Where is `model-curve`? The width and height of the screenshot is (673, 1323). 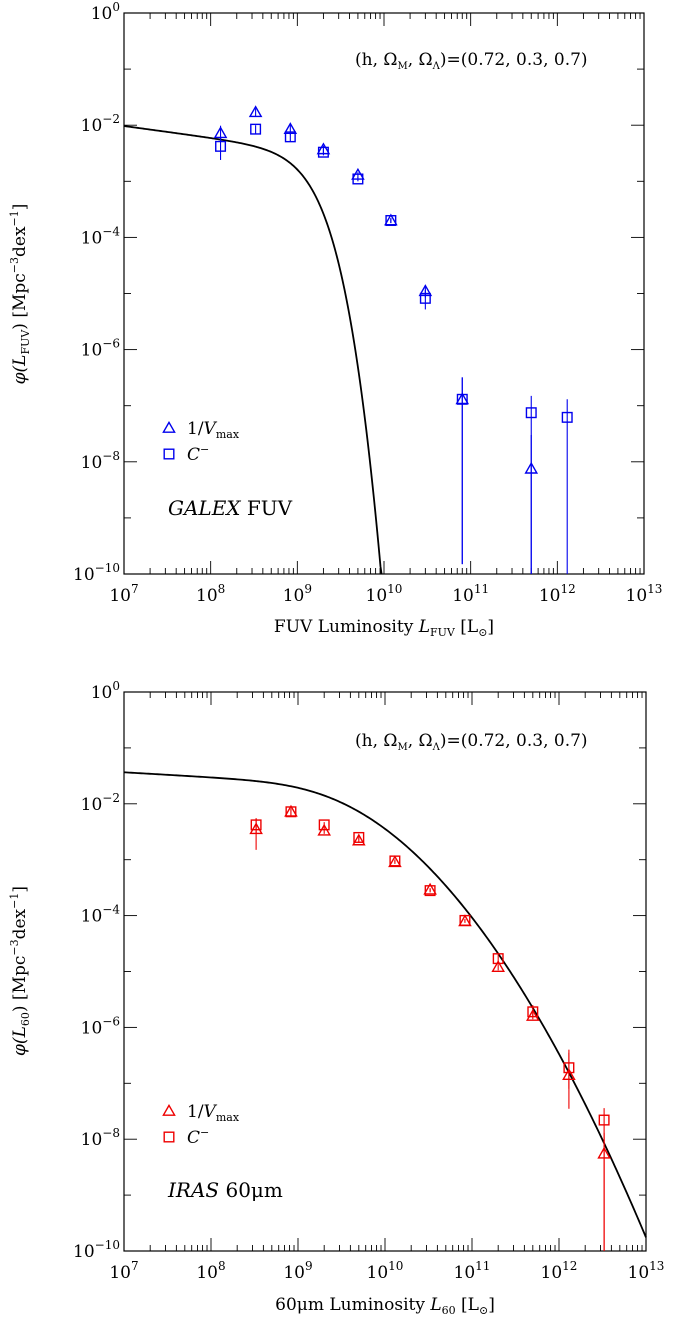
model-curve is located at coordinates (253, 350).